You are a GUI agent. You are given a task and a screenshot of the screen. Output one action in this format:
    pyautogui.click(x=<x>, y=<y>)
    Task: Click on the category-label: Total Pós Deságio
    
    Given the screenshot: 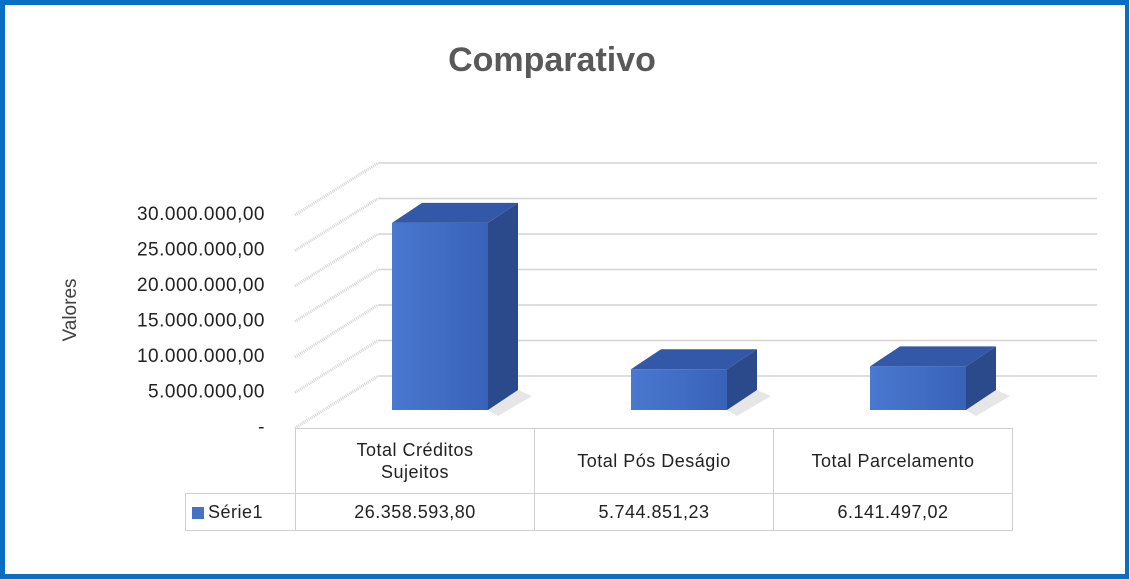 What is the action you would take?
    pyautogui.click(x=654, y=461)
    